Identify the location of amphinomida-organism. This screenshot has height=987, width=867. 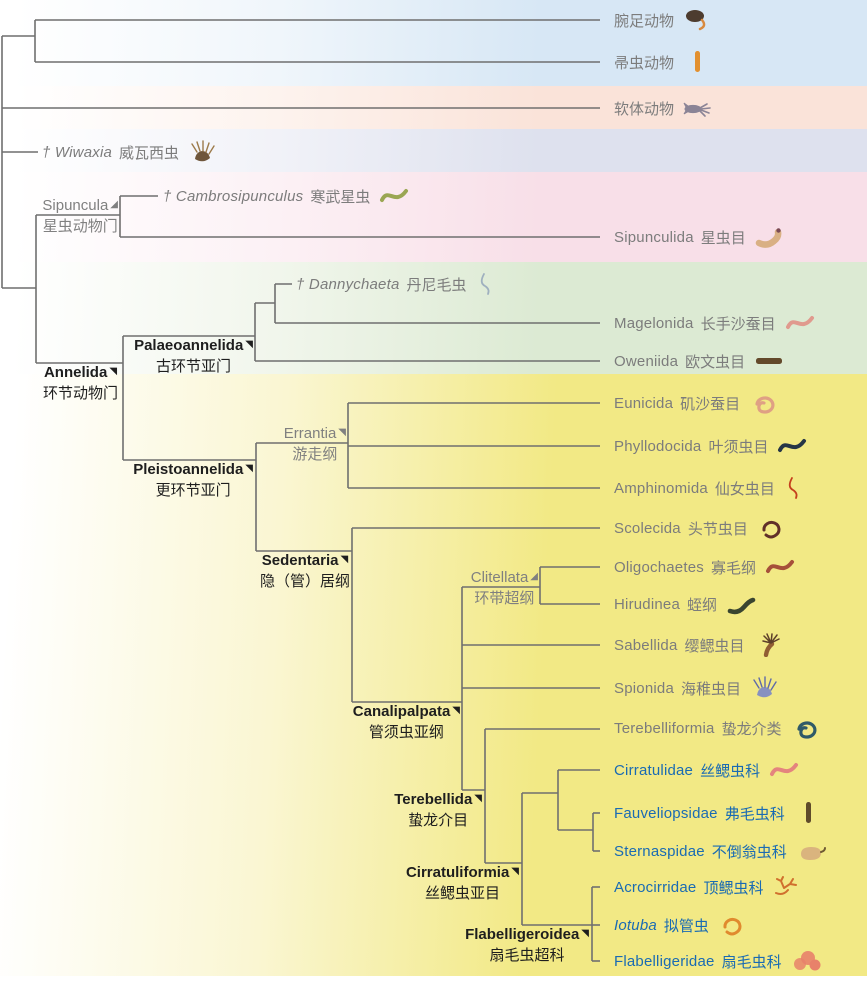
(799, 488).